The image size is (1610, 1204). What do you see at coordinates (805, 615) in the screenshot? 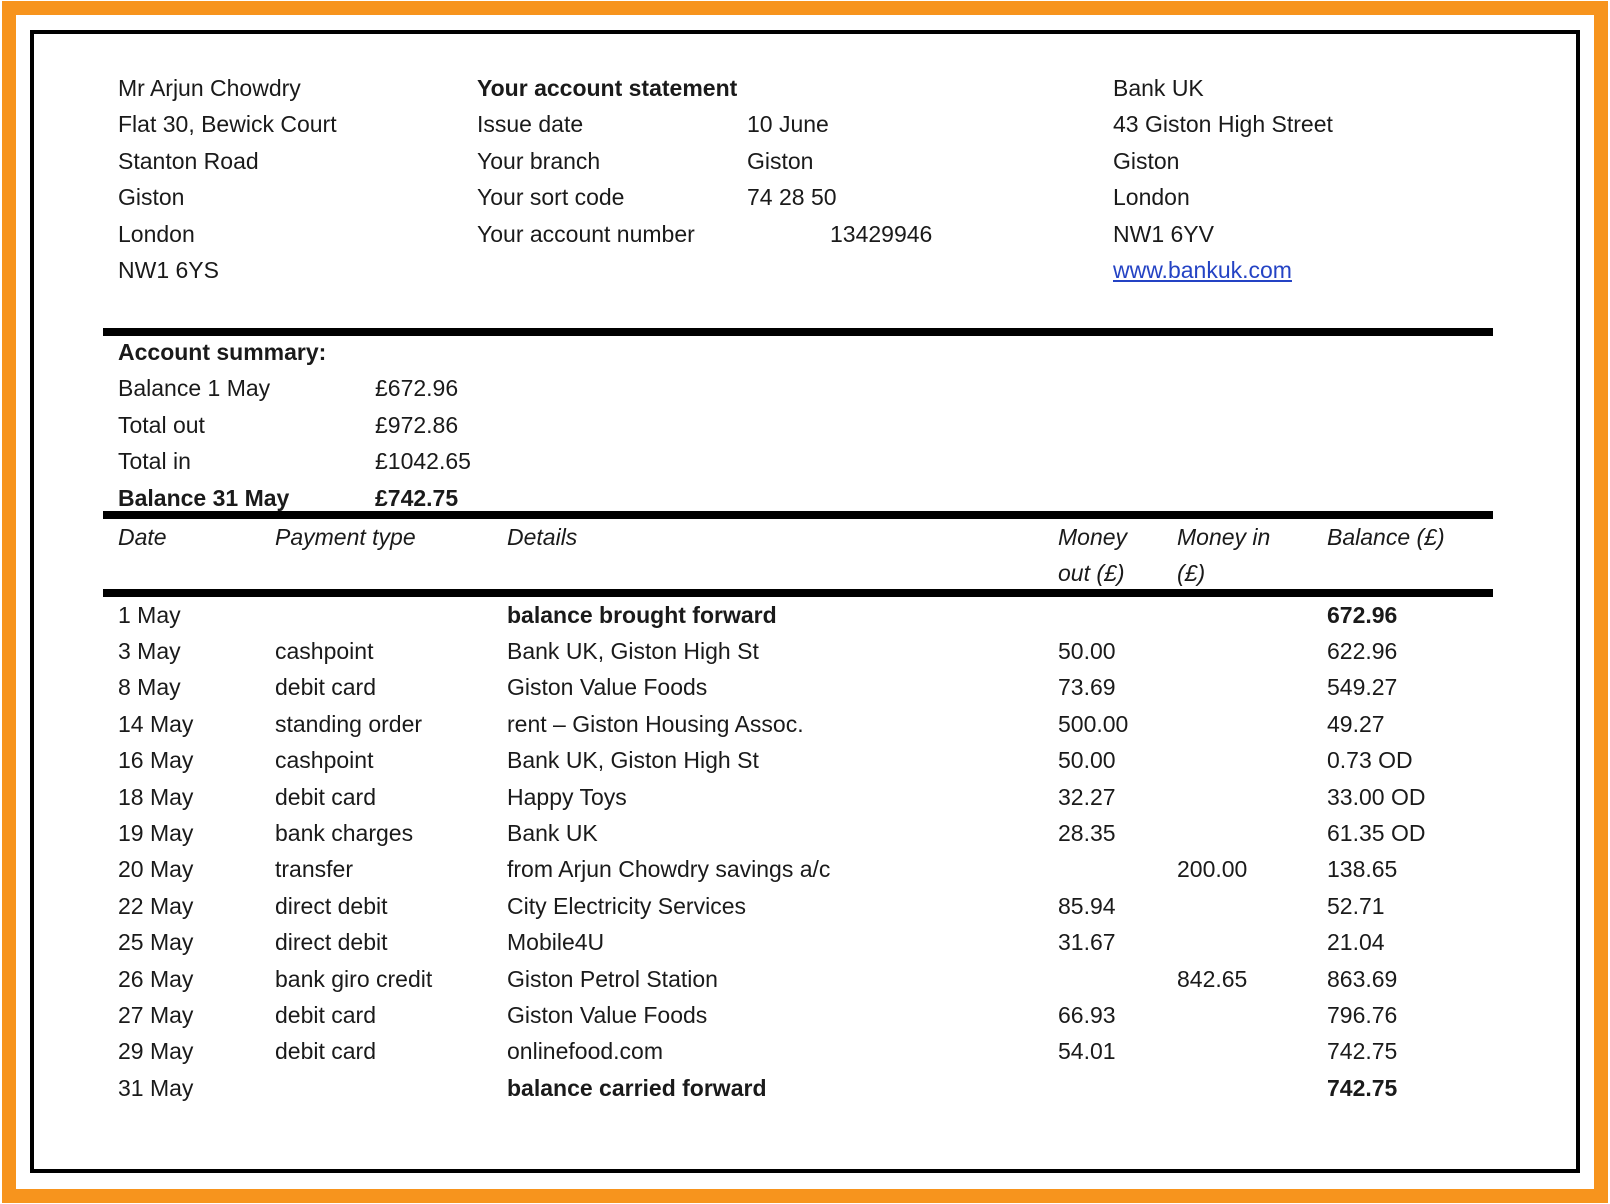
I see `table-row: 1 May balance brought forward 672.96` at bounding box center [805, 615].